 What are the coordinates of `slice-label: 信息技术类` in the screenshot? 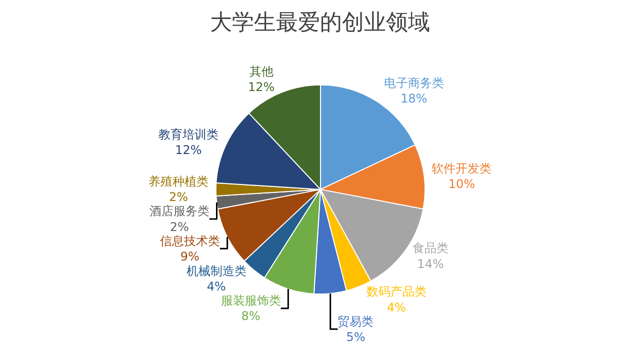 It's located at (190, 241).